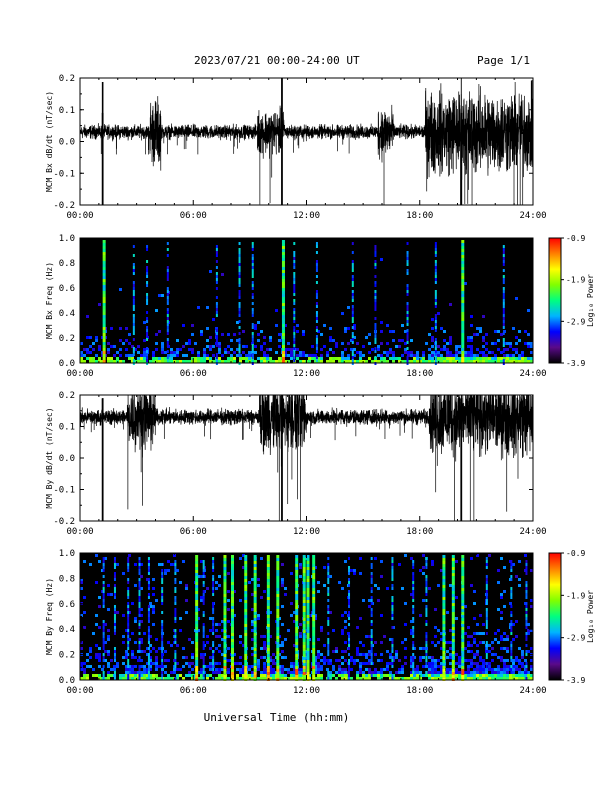 The width and height of the screenshot is (612, 792). What do you see at coordinates (306, 617) in the screenshot?
I see `panel-3-spectrogram` at bounding box center [306, 617].